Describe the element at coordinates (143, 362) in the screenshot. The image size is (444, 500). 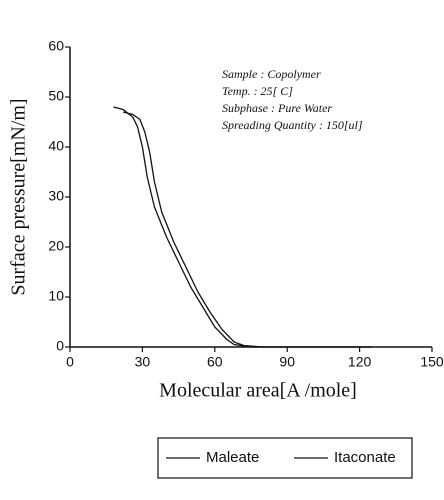
I see `x-tick-label: 30` at that location.